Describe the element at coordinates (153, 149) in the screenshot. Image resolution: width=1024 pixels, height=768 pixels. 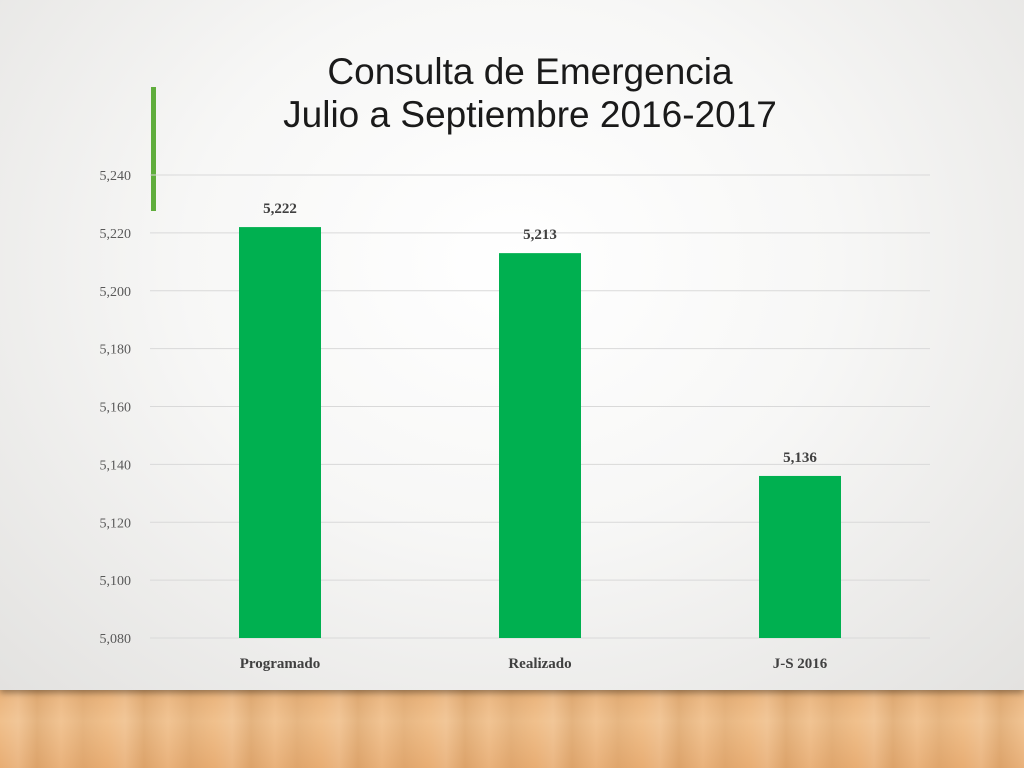
I see `accent-bar` at that location.